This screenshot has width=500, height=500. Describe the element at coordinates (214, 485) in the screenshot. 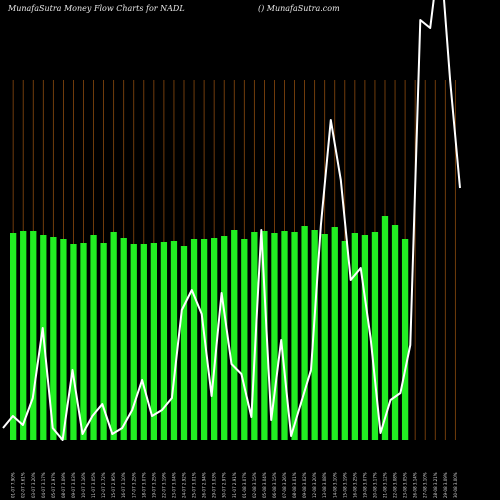

I see `tick-label: 29-07 3.03%` at that location.